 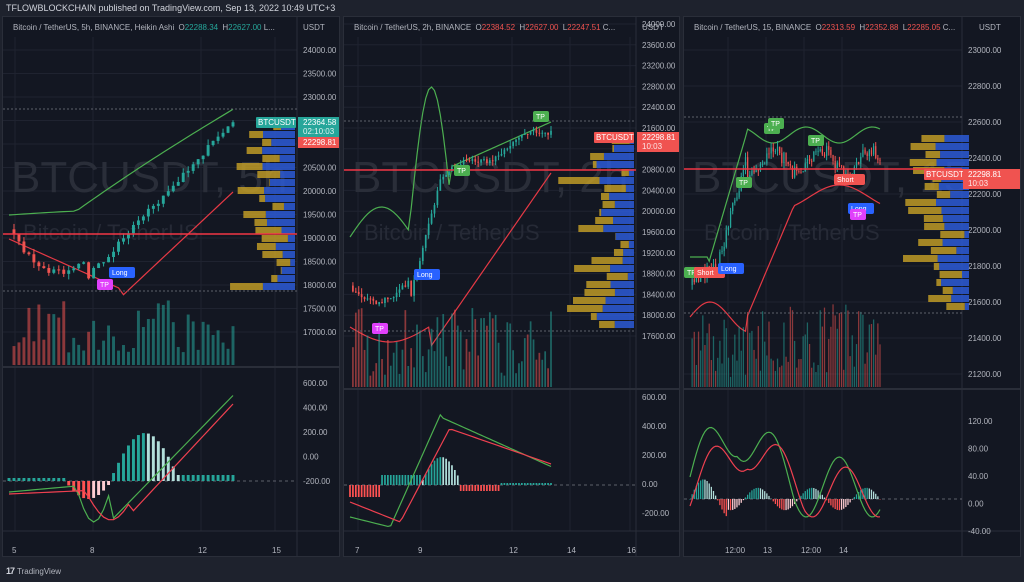 What do you see at coordinates (659, 232) in the screenshot?
I see `price-axis-tick: 19600.00` at bounding box center [659, 232].